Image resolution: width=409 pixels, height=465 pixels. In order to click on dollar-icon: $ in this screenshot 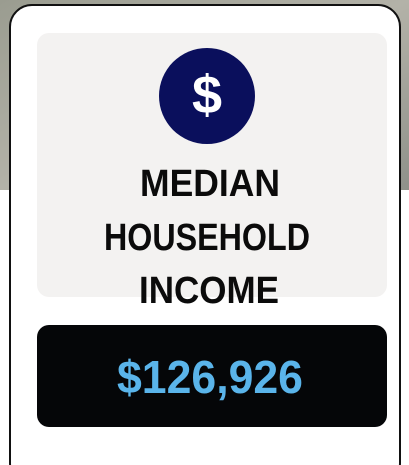, I will do `click(207, 95)`.